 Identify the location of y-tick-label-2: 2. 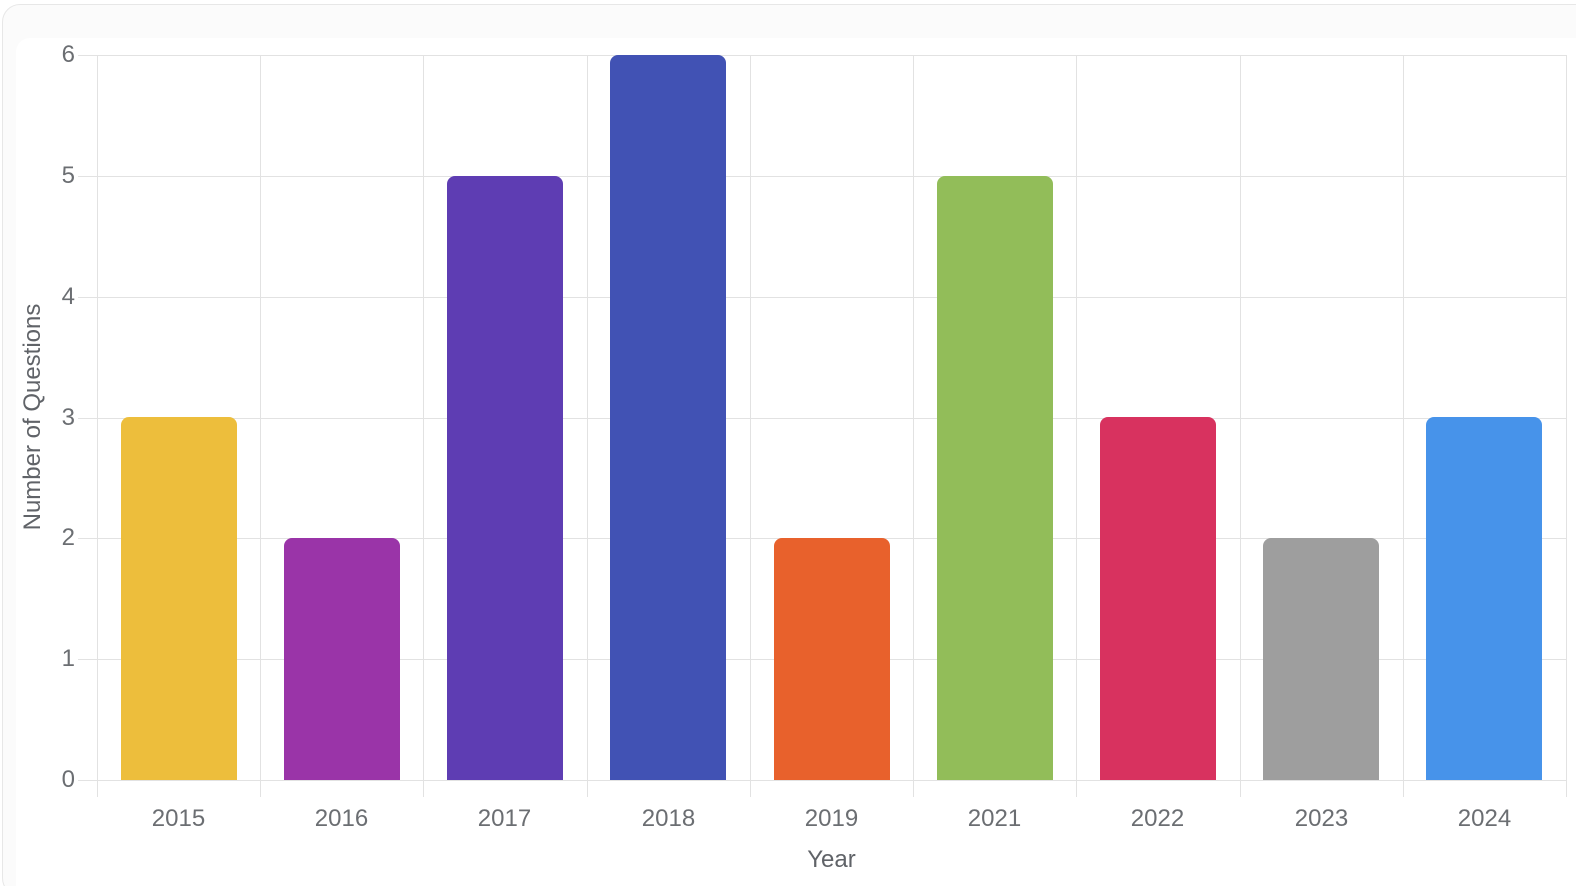
(68, 538).